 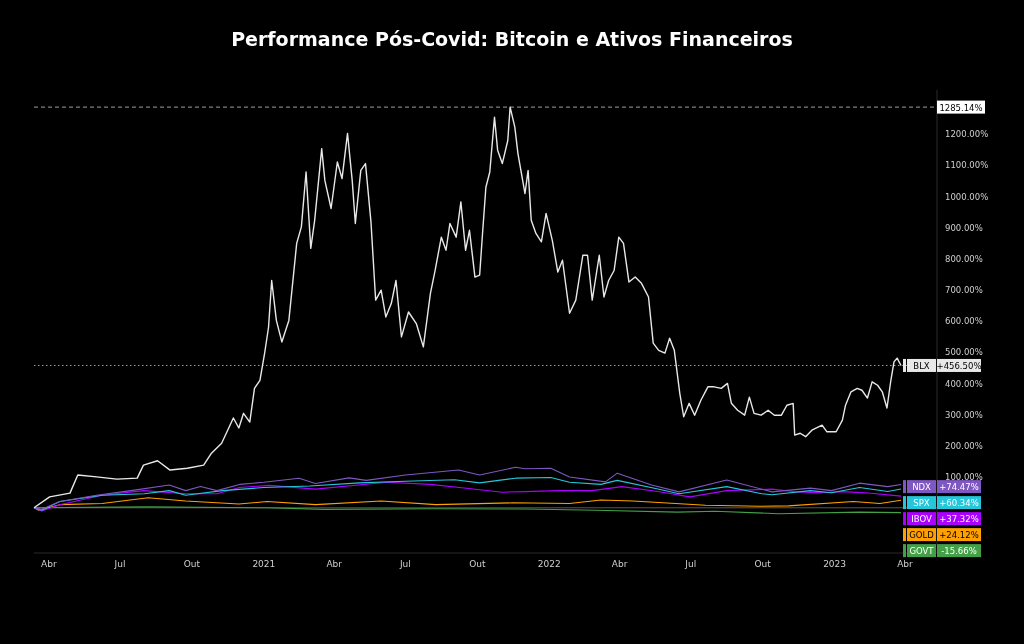 What do you see at coordinates (964, 445) in the screenshot?
I see `y-tick-label: 200.00%` at bounding box center [964, 445].